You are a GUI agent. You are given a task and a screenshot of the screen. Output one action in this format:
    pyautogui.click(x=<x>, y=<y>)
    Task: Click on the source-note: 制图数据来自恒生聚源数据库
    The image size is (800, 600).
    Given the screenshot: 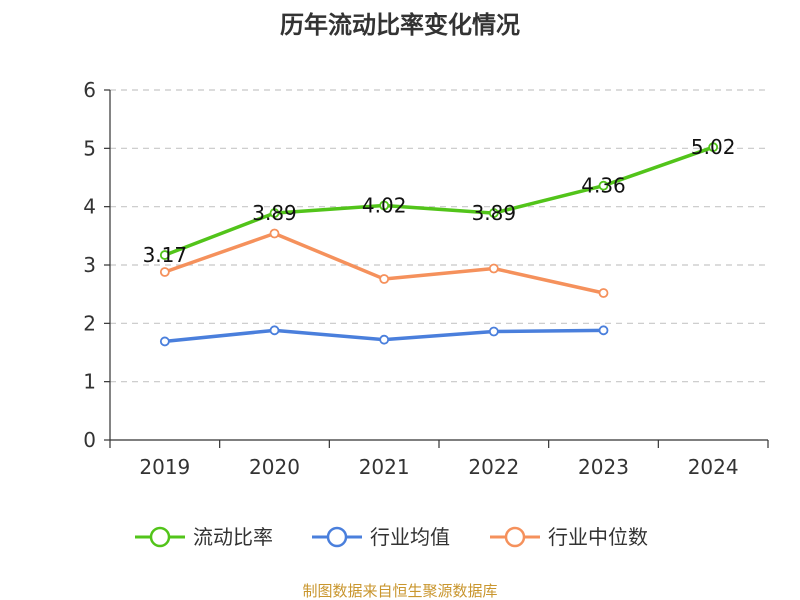 What is the action you would take?
    pyautogui.click(x=399, y=591)
    